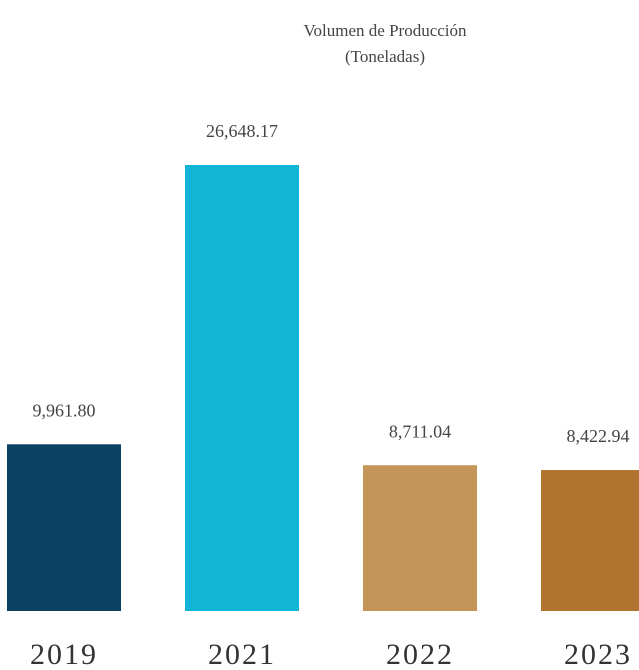 Image resolution: width=639 pixels, height=670 pixels. What do you see at coordinates (598, 436) in the screenshot?
I see `value-label: 8,422.94` at bounding box center [598, 436].